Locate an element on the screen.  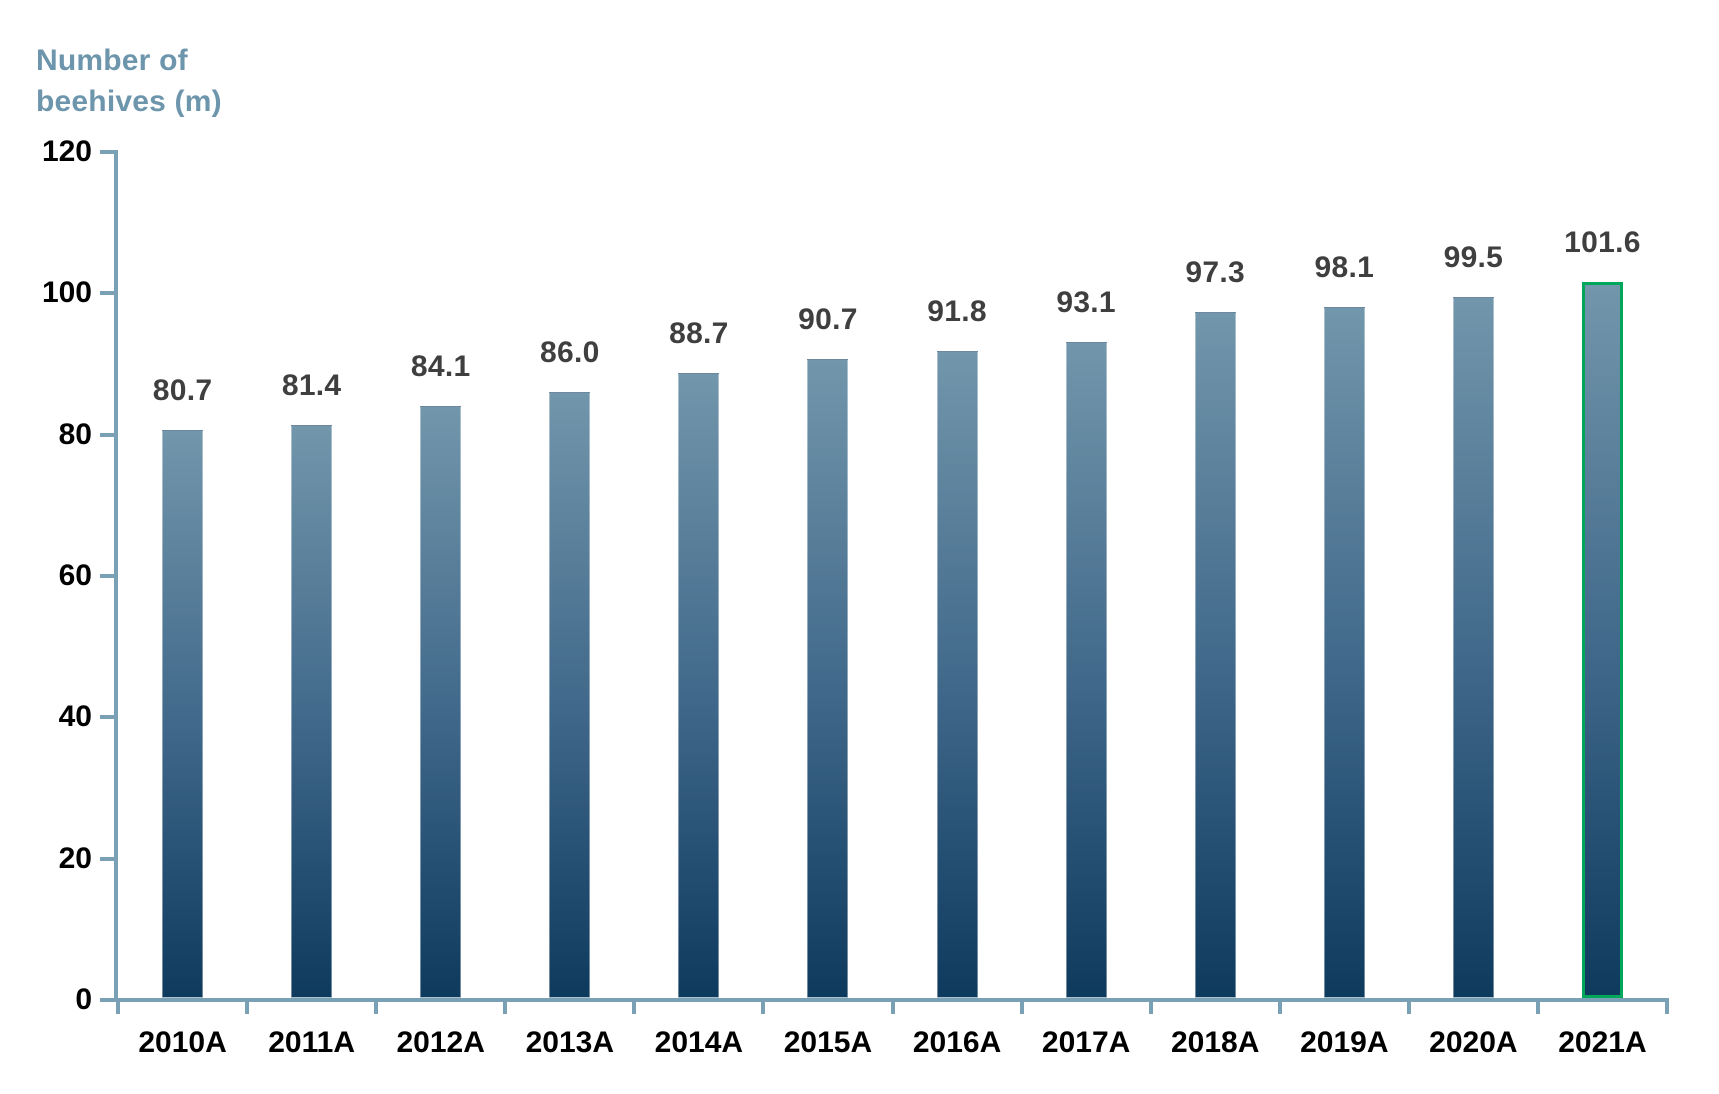
x-axis-label-2020A: 2020A is located at coordinates (1473, 1042).